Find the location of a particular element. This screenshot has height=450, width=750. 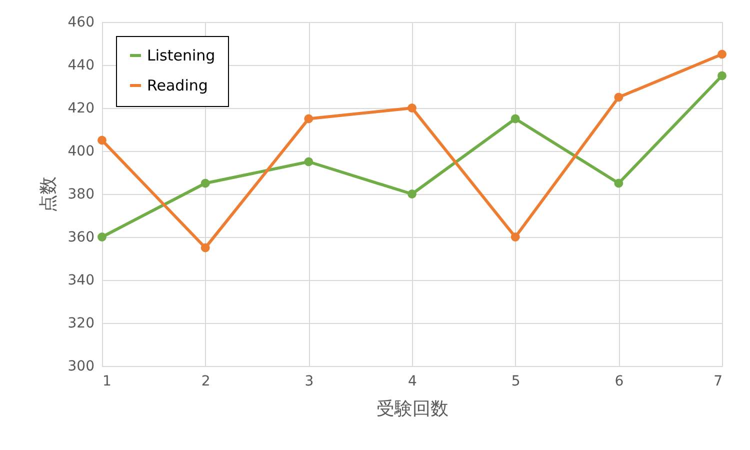

y-tick-label: 340 is located at coordinates (81, 280).